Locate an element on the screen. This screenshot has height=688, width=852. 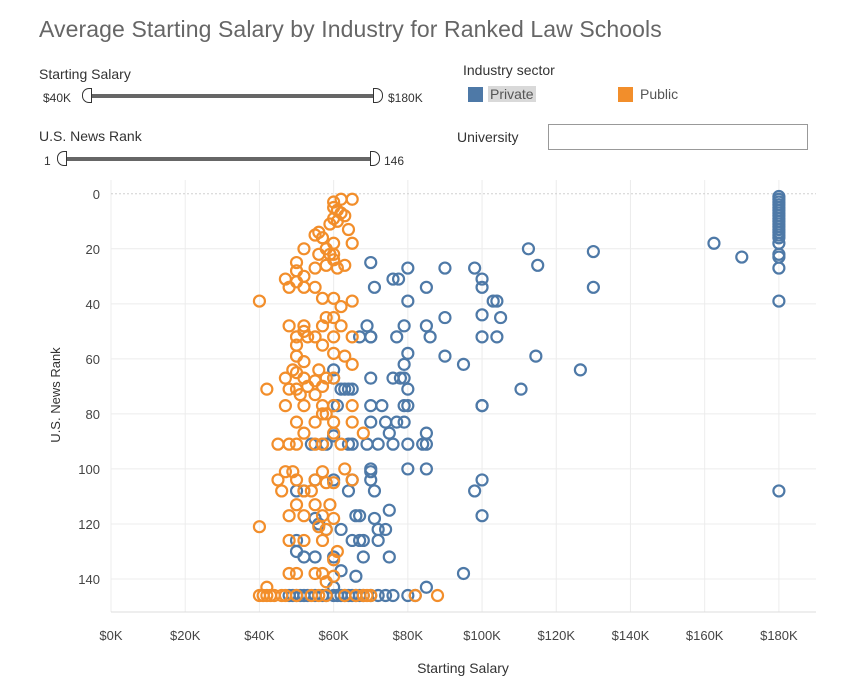
rank-slider-max-handle is located at coordinates (375, 158).